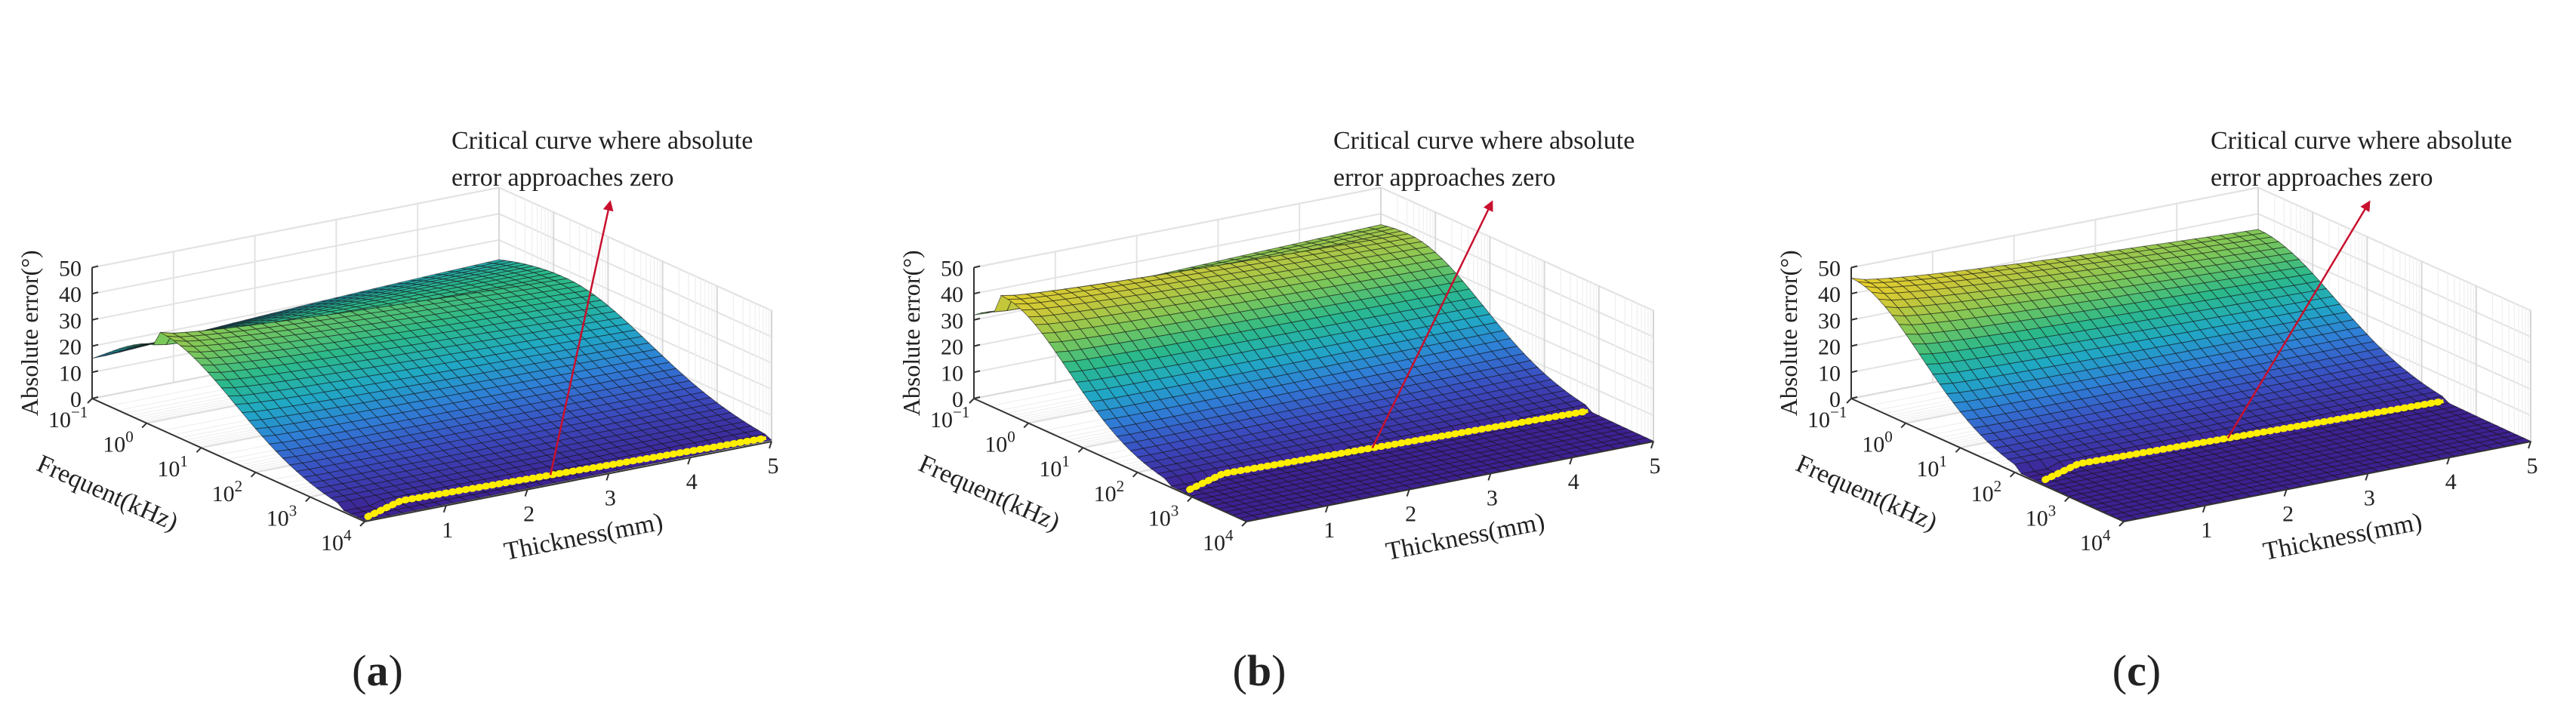 The image size is (2576, 708). Describe the element at coordinates (377, 670) in the screenshot. I see `panel-label: (a)` at that location.